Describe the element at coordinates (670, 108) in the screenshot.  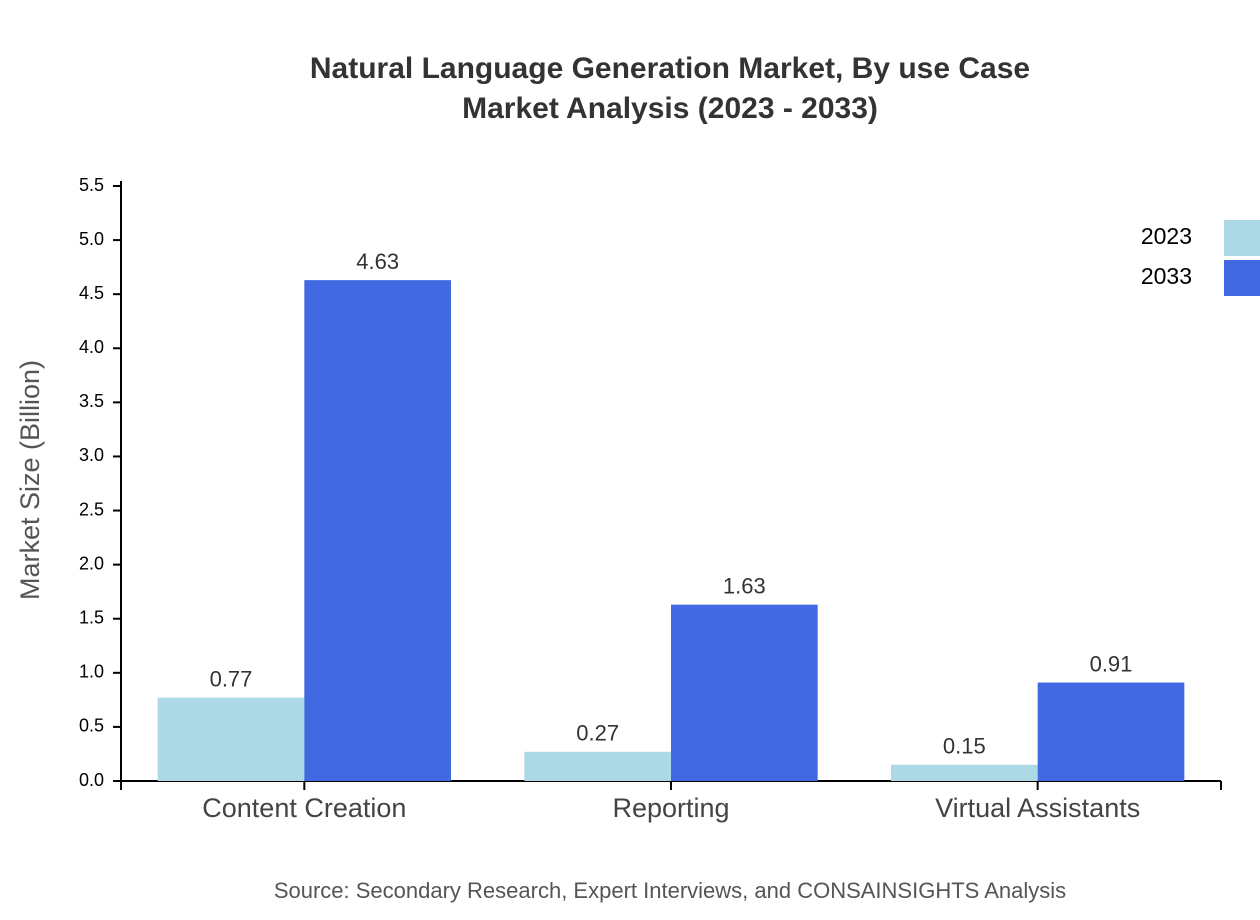
I see `chart-subtitle: Market Analysis (2023 - 2033)` at that location.